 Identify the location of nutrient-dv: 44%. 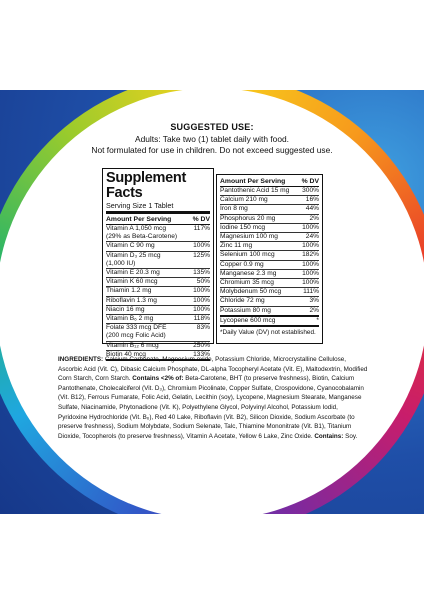
(312, 209).